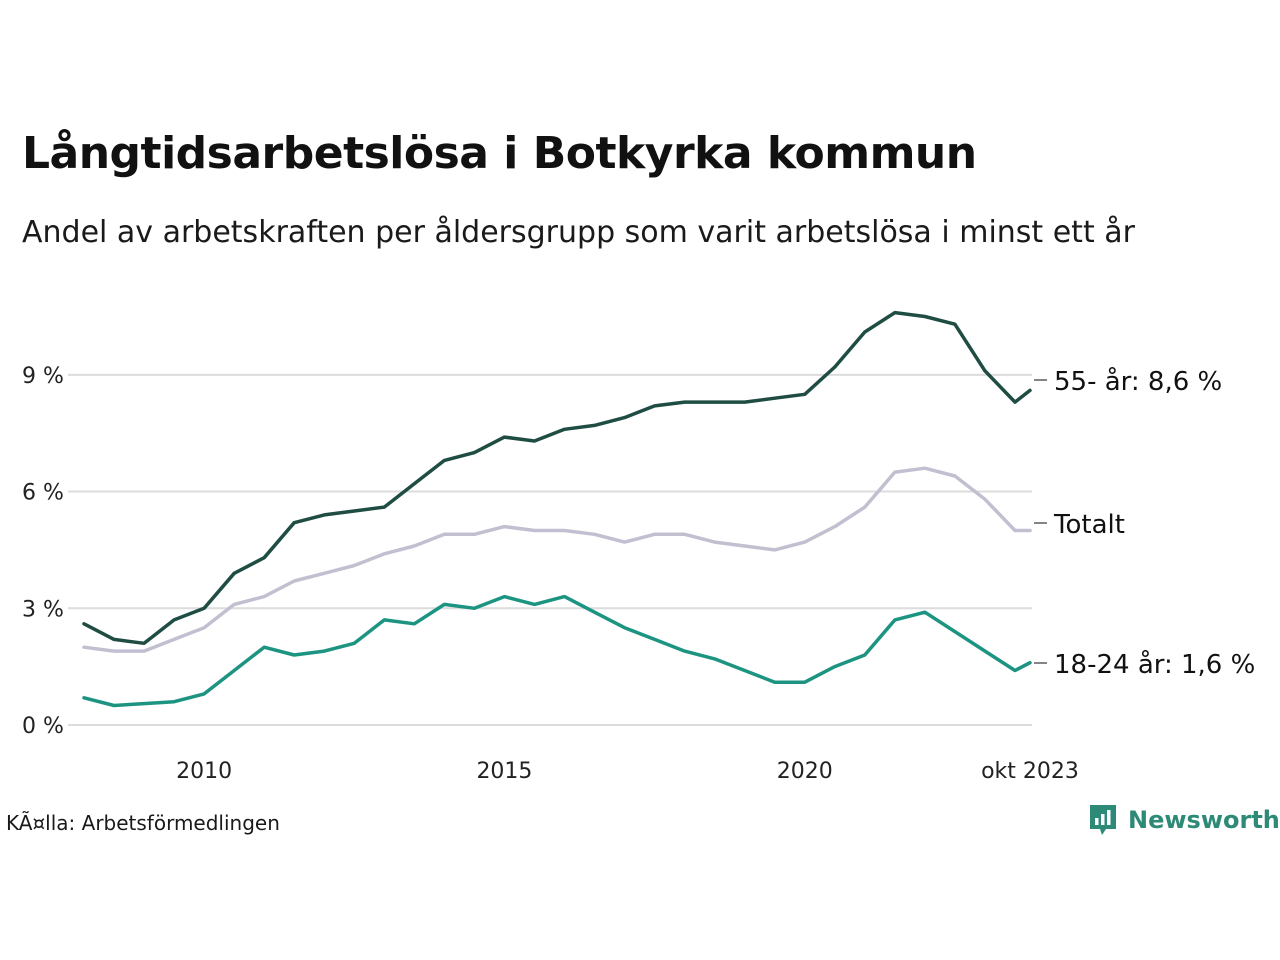 Image resolution: width=1280 pixels, height=960 pixels. Describe the element at coordinates (1138, 381) in the screenshot. I see `series-end-label: 55- år: 8,6 %` at that location.